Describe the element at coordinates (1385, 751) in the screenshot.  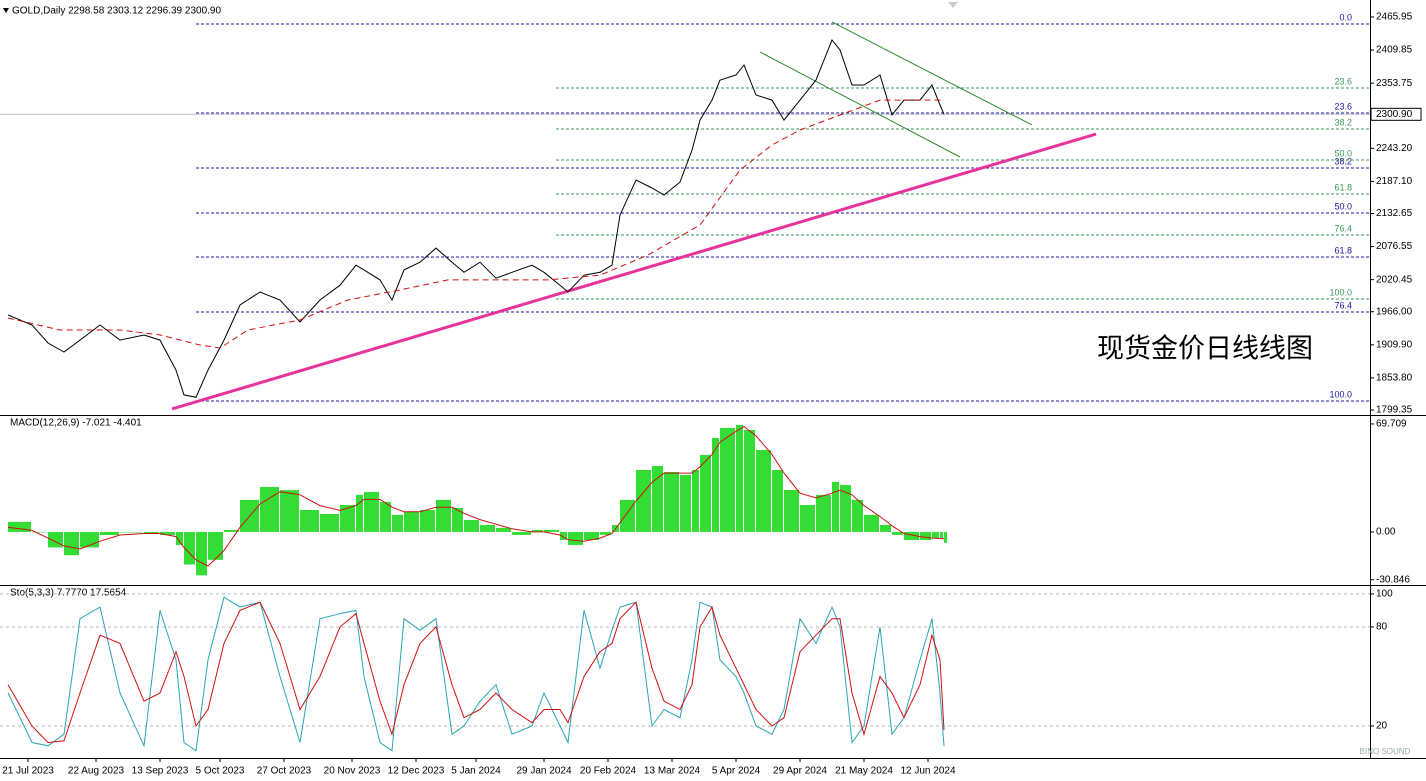
I see `watermark: BINO SOUND` at that location.